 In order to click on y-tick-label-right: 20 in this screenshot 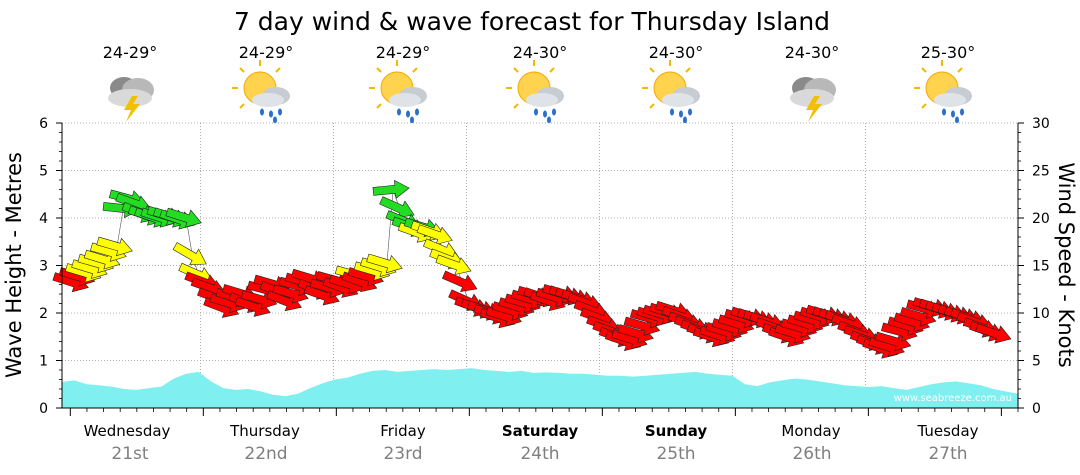, I will do `click(1041, 219)`.